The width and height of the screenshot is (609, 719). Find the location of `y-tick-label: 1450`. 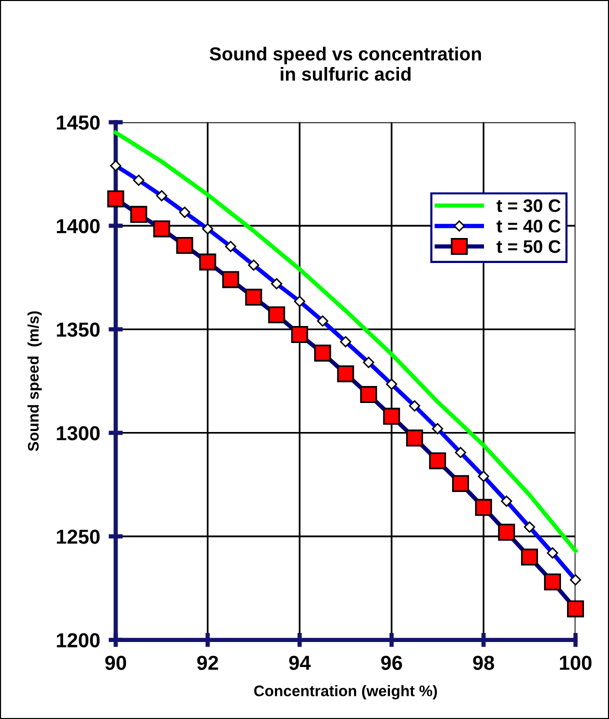

y-tick-label: 1450 is located at coordinates (78, 122).